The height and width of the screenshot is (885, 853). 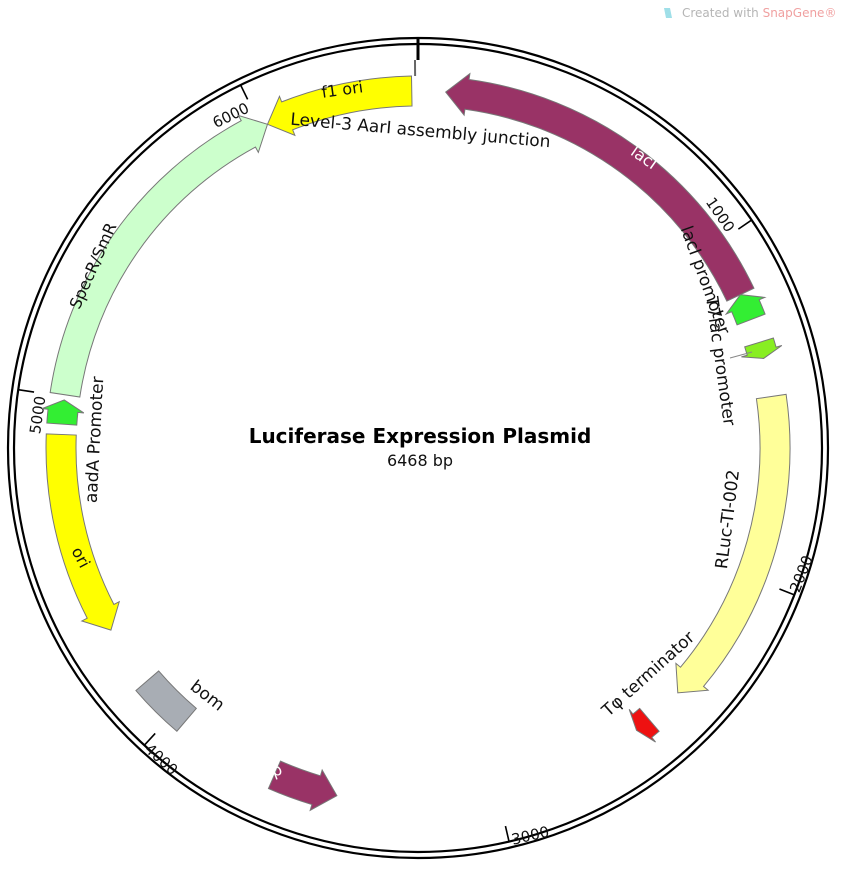 I want to click on feature-f1ori, so click(x=339, y=106).